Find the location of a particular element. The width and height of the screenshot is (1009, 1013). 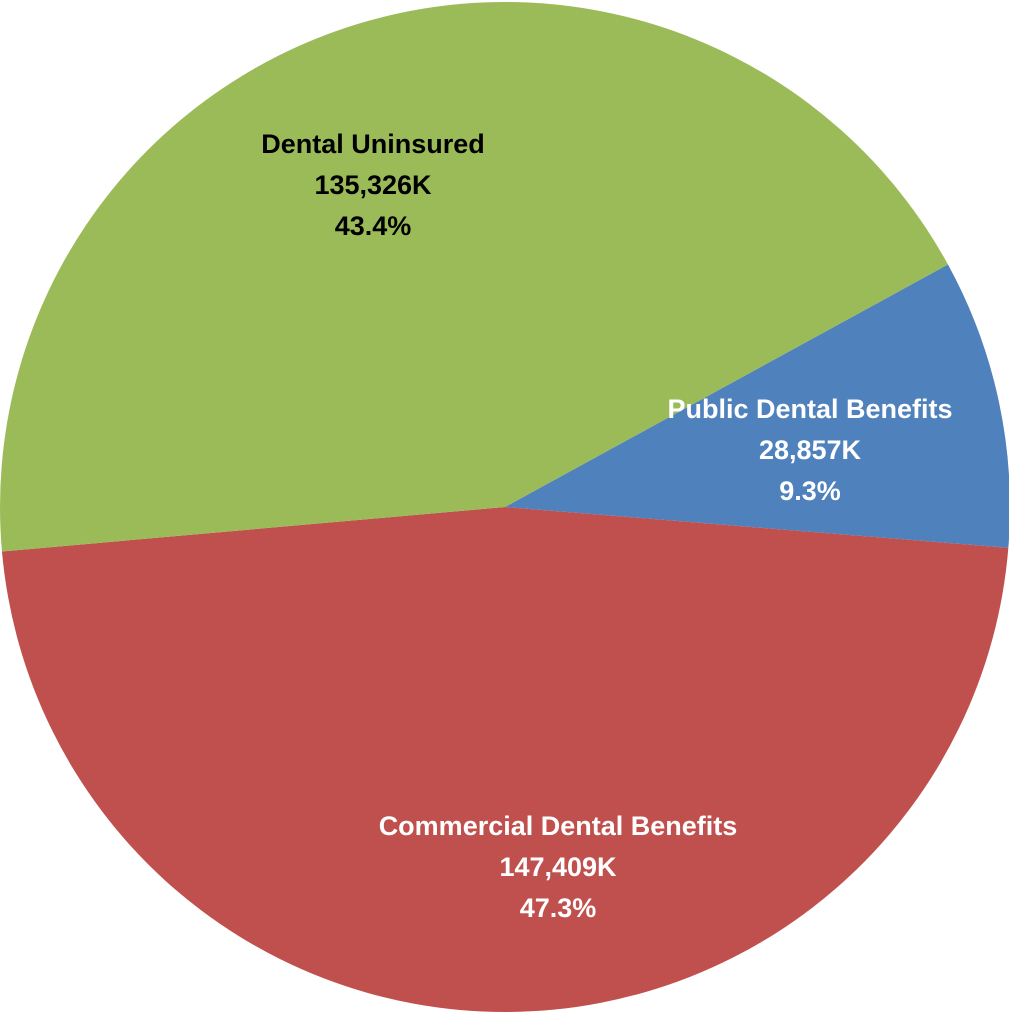

slice-value: 28,857K is located at coordinates (810, 450).